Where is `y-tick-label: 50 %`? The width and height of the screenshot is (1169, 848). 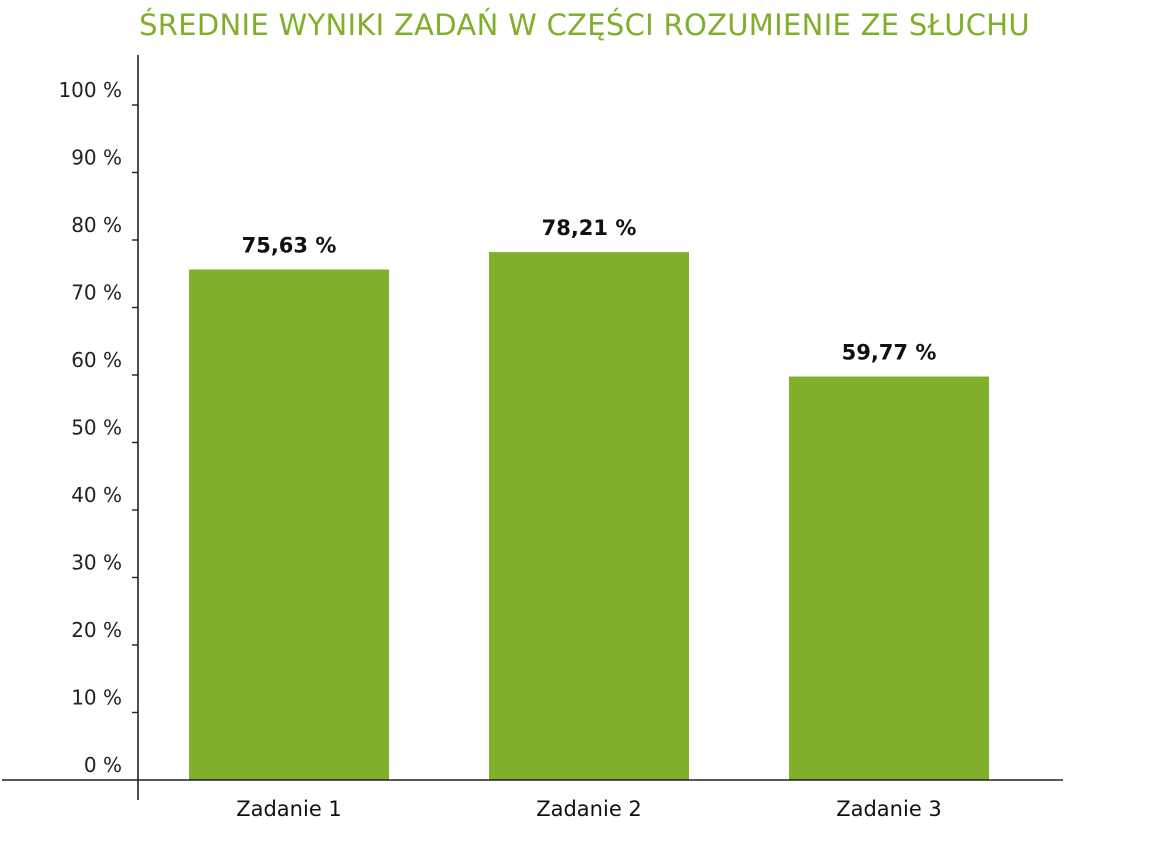
y-tick-label: 50 % is located at coordinates (96, 428).